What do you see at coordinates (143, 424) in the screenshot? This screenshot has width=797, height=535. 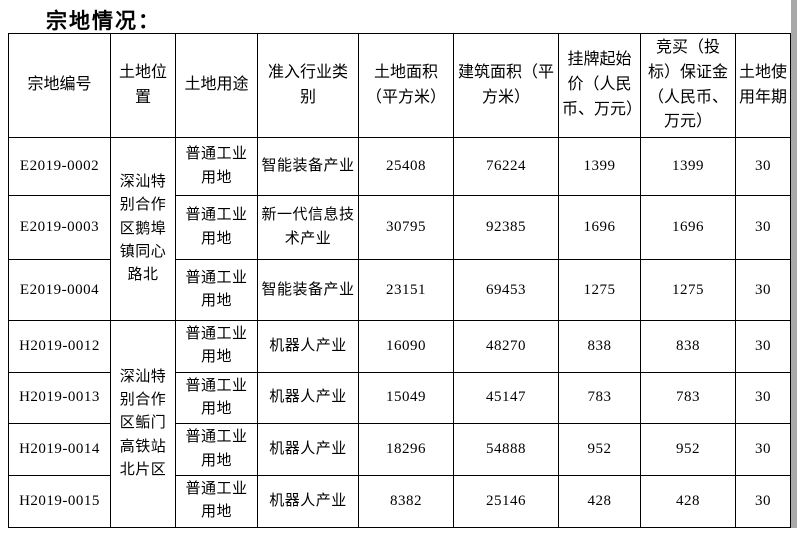 I see `cell-location-group-2: 深汕特别合作区鲘门高铁站北片区` at bounding box center [143, 424].